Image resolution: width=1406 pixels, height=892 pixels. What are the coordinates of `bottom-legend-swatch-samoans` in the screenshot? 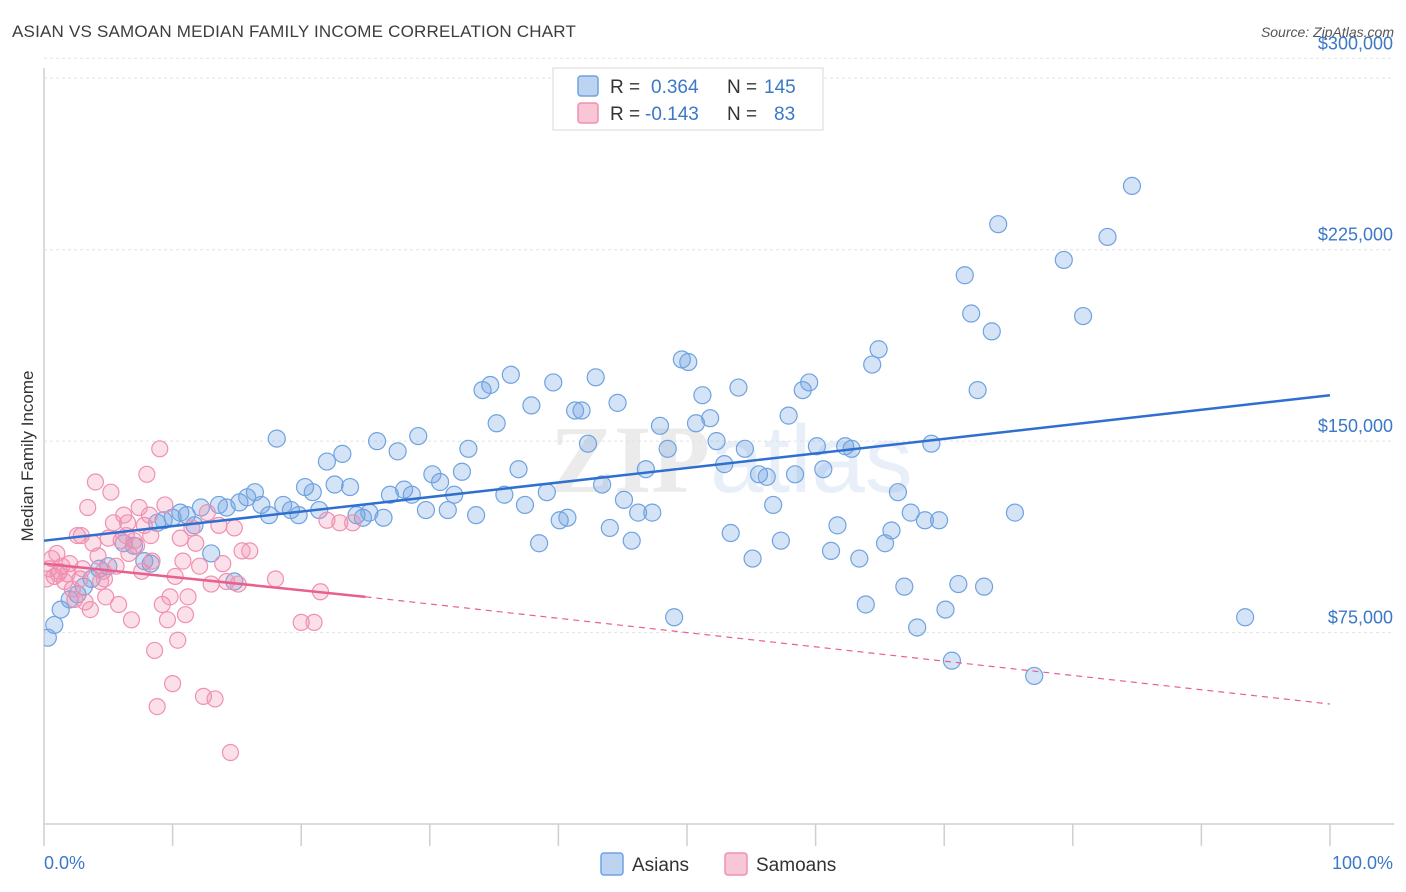 It's located at (736, 864).